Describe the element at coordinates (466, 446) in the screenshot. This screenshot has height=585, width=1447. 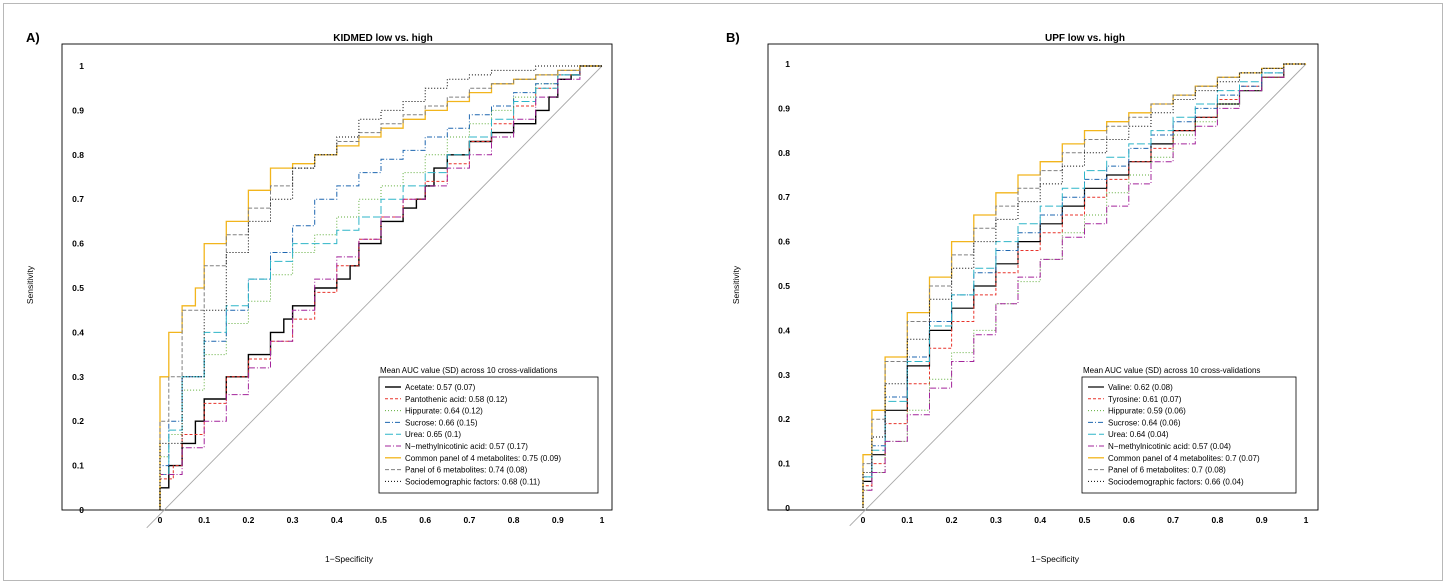
I see `legend-entry: N−methylnicotinic acid: 0.57 (0.17)` at that location.